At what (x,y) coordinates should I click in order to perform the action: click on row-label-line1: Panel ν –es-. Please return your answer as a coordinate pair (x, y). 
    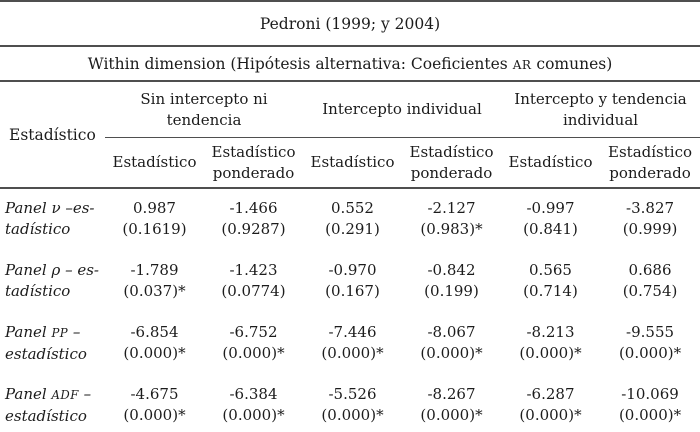
    Looking at the image, I should click on (54, 208).